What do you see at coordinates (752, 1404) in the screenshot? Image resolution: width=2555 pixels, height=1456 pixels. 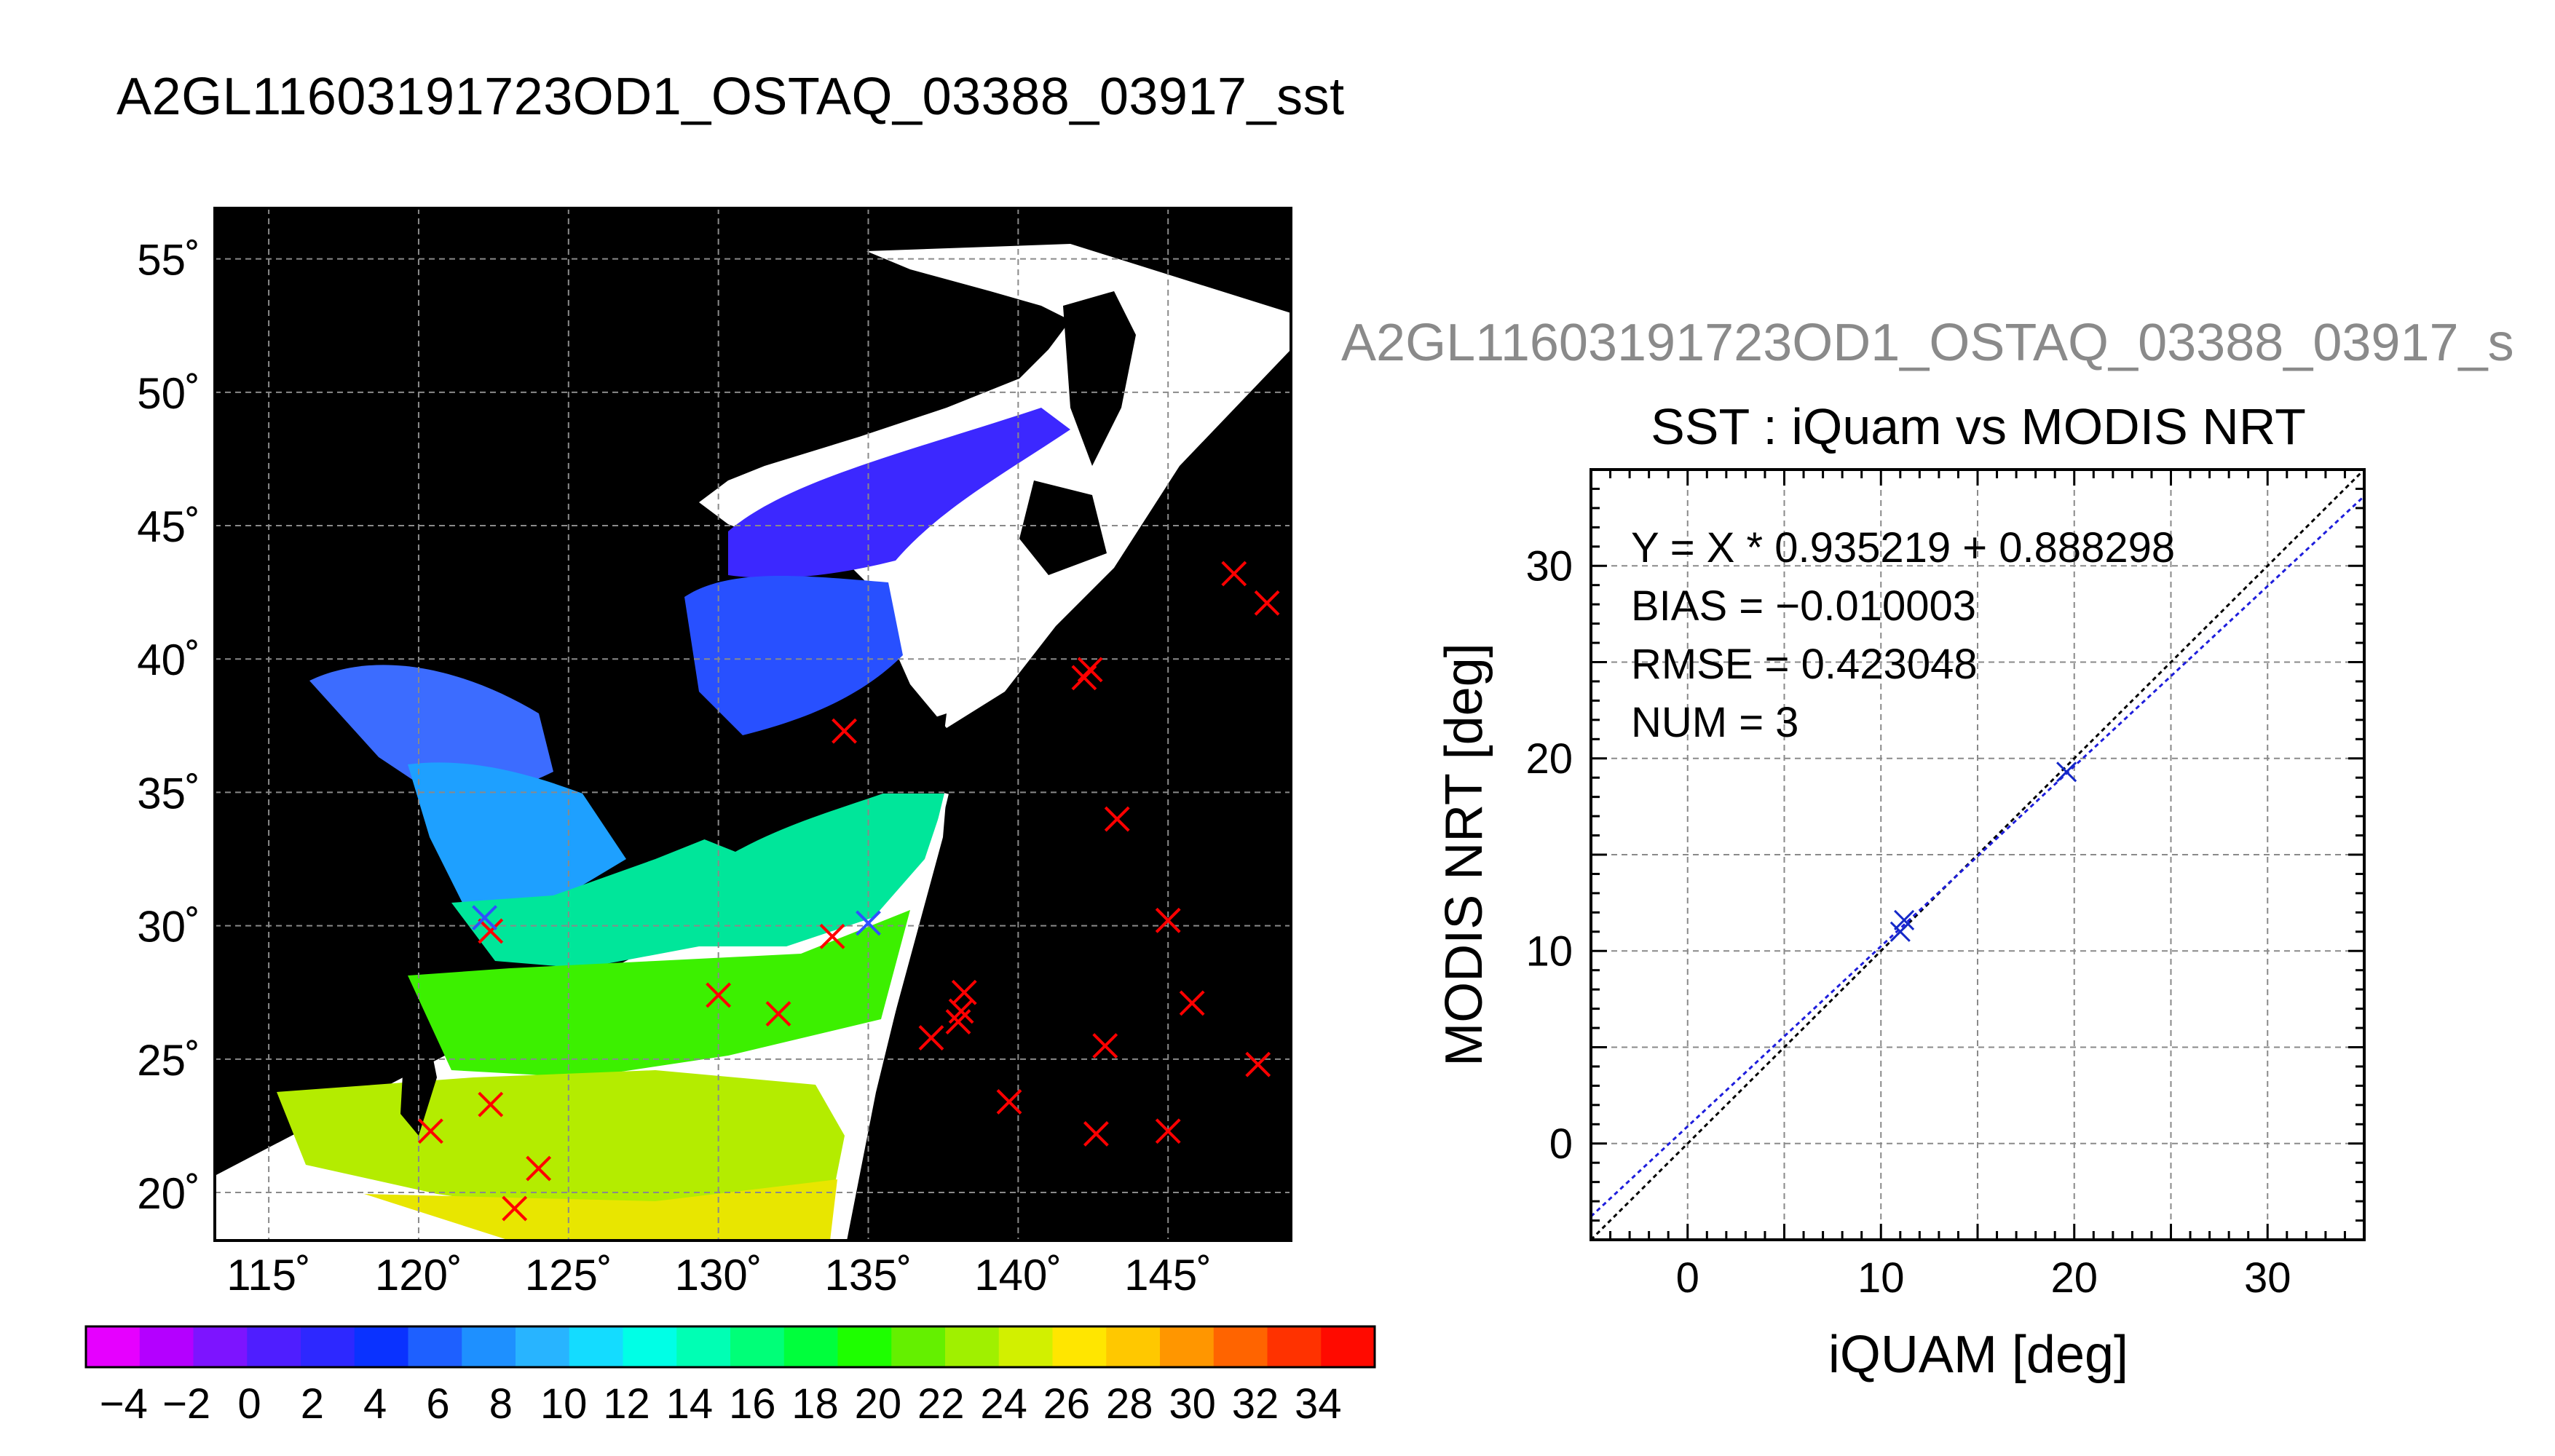 I see `colorbar-label: 16` at bounding box center [752, 1404].